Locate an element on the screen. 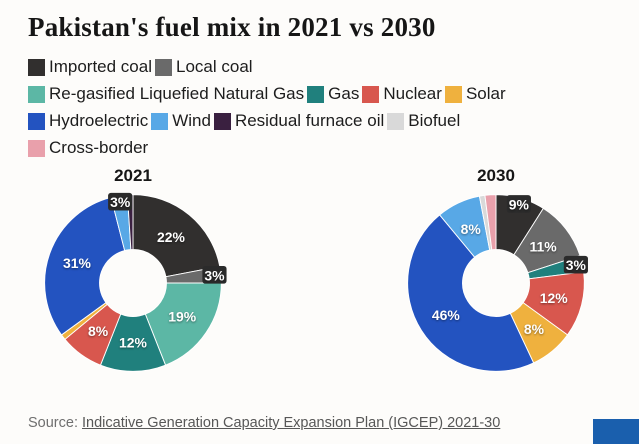  slice-label-gas: 3% is located at coordinates (576, 265).